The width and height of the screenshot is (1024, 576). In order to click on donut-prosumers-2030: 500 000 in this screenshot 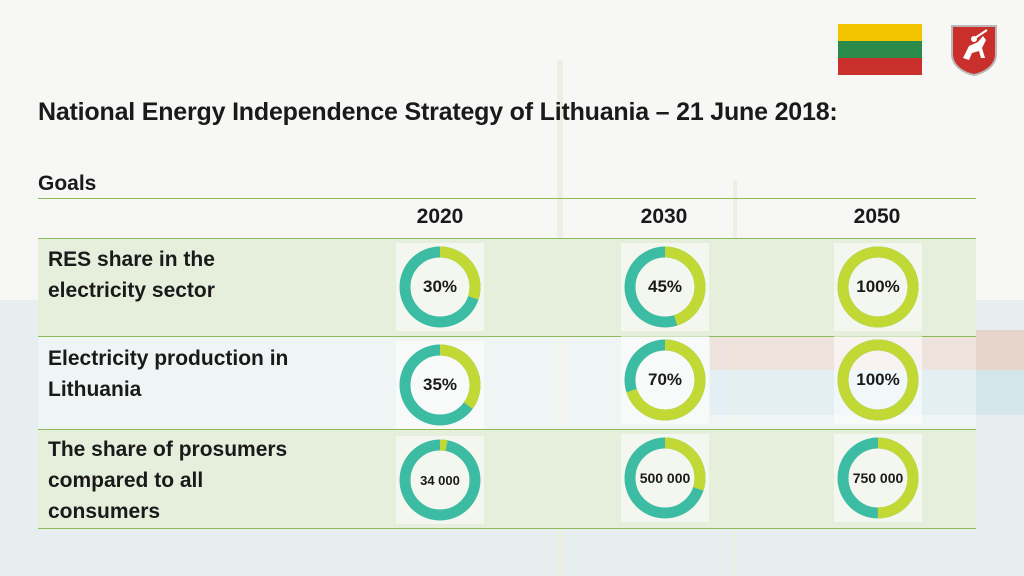, I will do `click(665, 478)`.